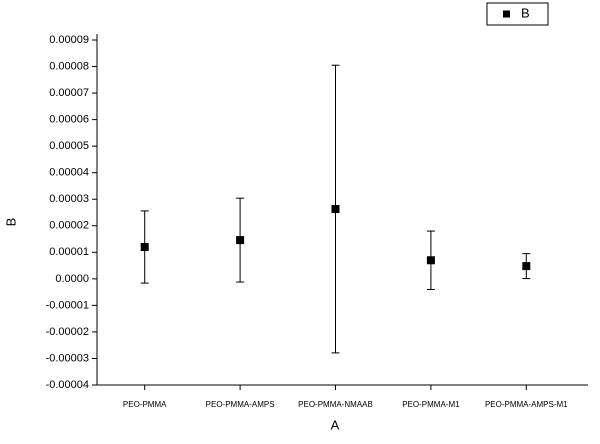 This screenshot has width=600, height=444. I want to click on x-tick-label: PEO-PMMA-AMPS-M1, so click(526, 404).